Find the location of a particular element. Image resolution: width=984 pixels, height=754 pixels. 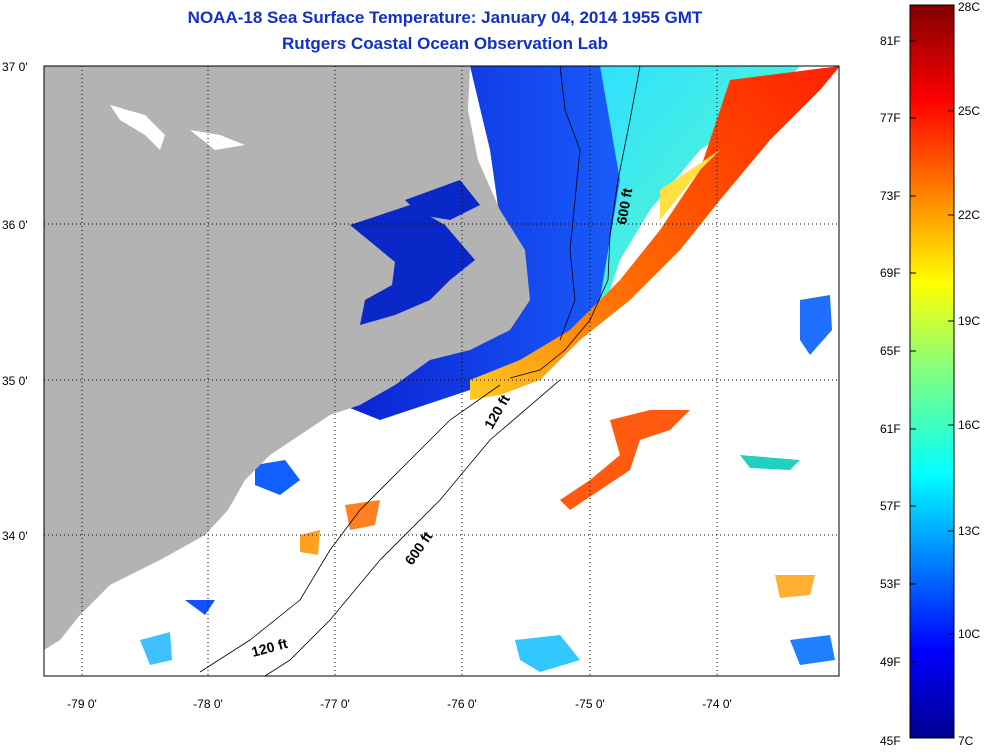

colorbar-c-19: 19C is located at coordinates (969, 321).